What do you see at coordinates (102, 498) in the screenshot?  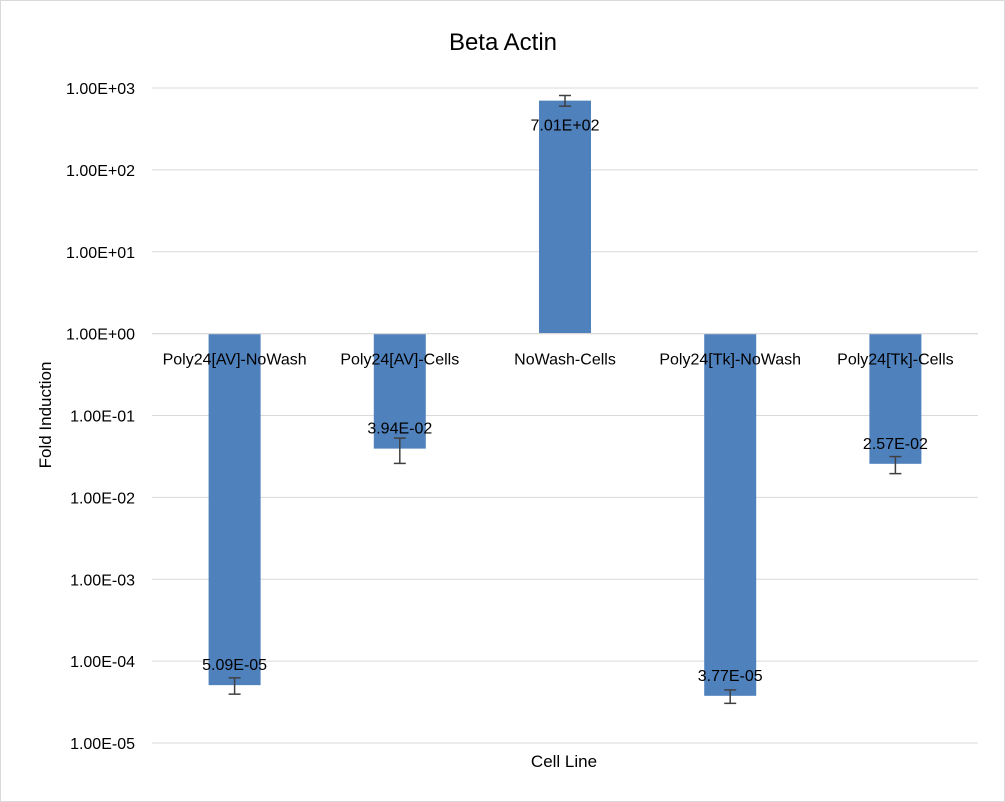 I see `y-tick-label: 1.00E-02` at bounding box center [102, 498].